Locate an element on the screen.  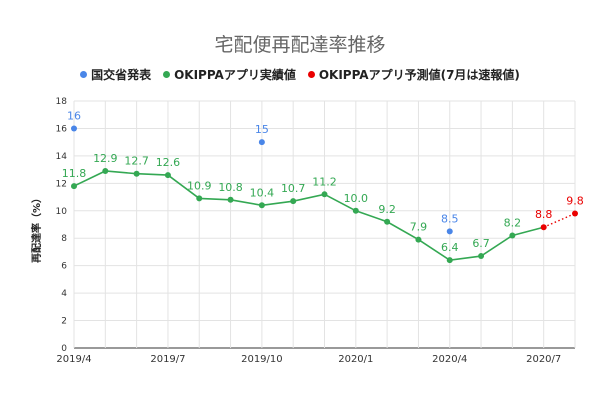
legend-label-mlit: 国交省発表 is located at coordinates (121, 75).